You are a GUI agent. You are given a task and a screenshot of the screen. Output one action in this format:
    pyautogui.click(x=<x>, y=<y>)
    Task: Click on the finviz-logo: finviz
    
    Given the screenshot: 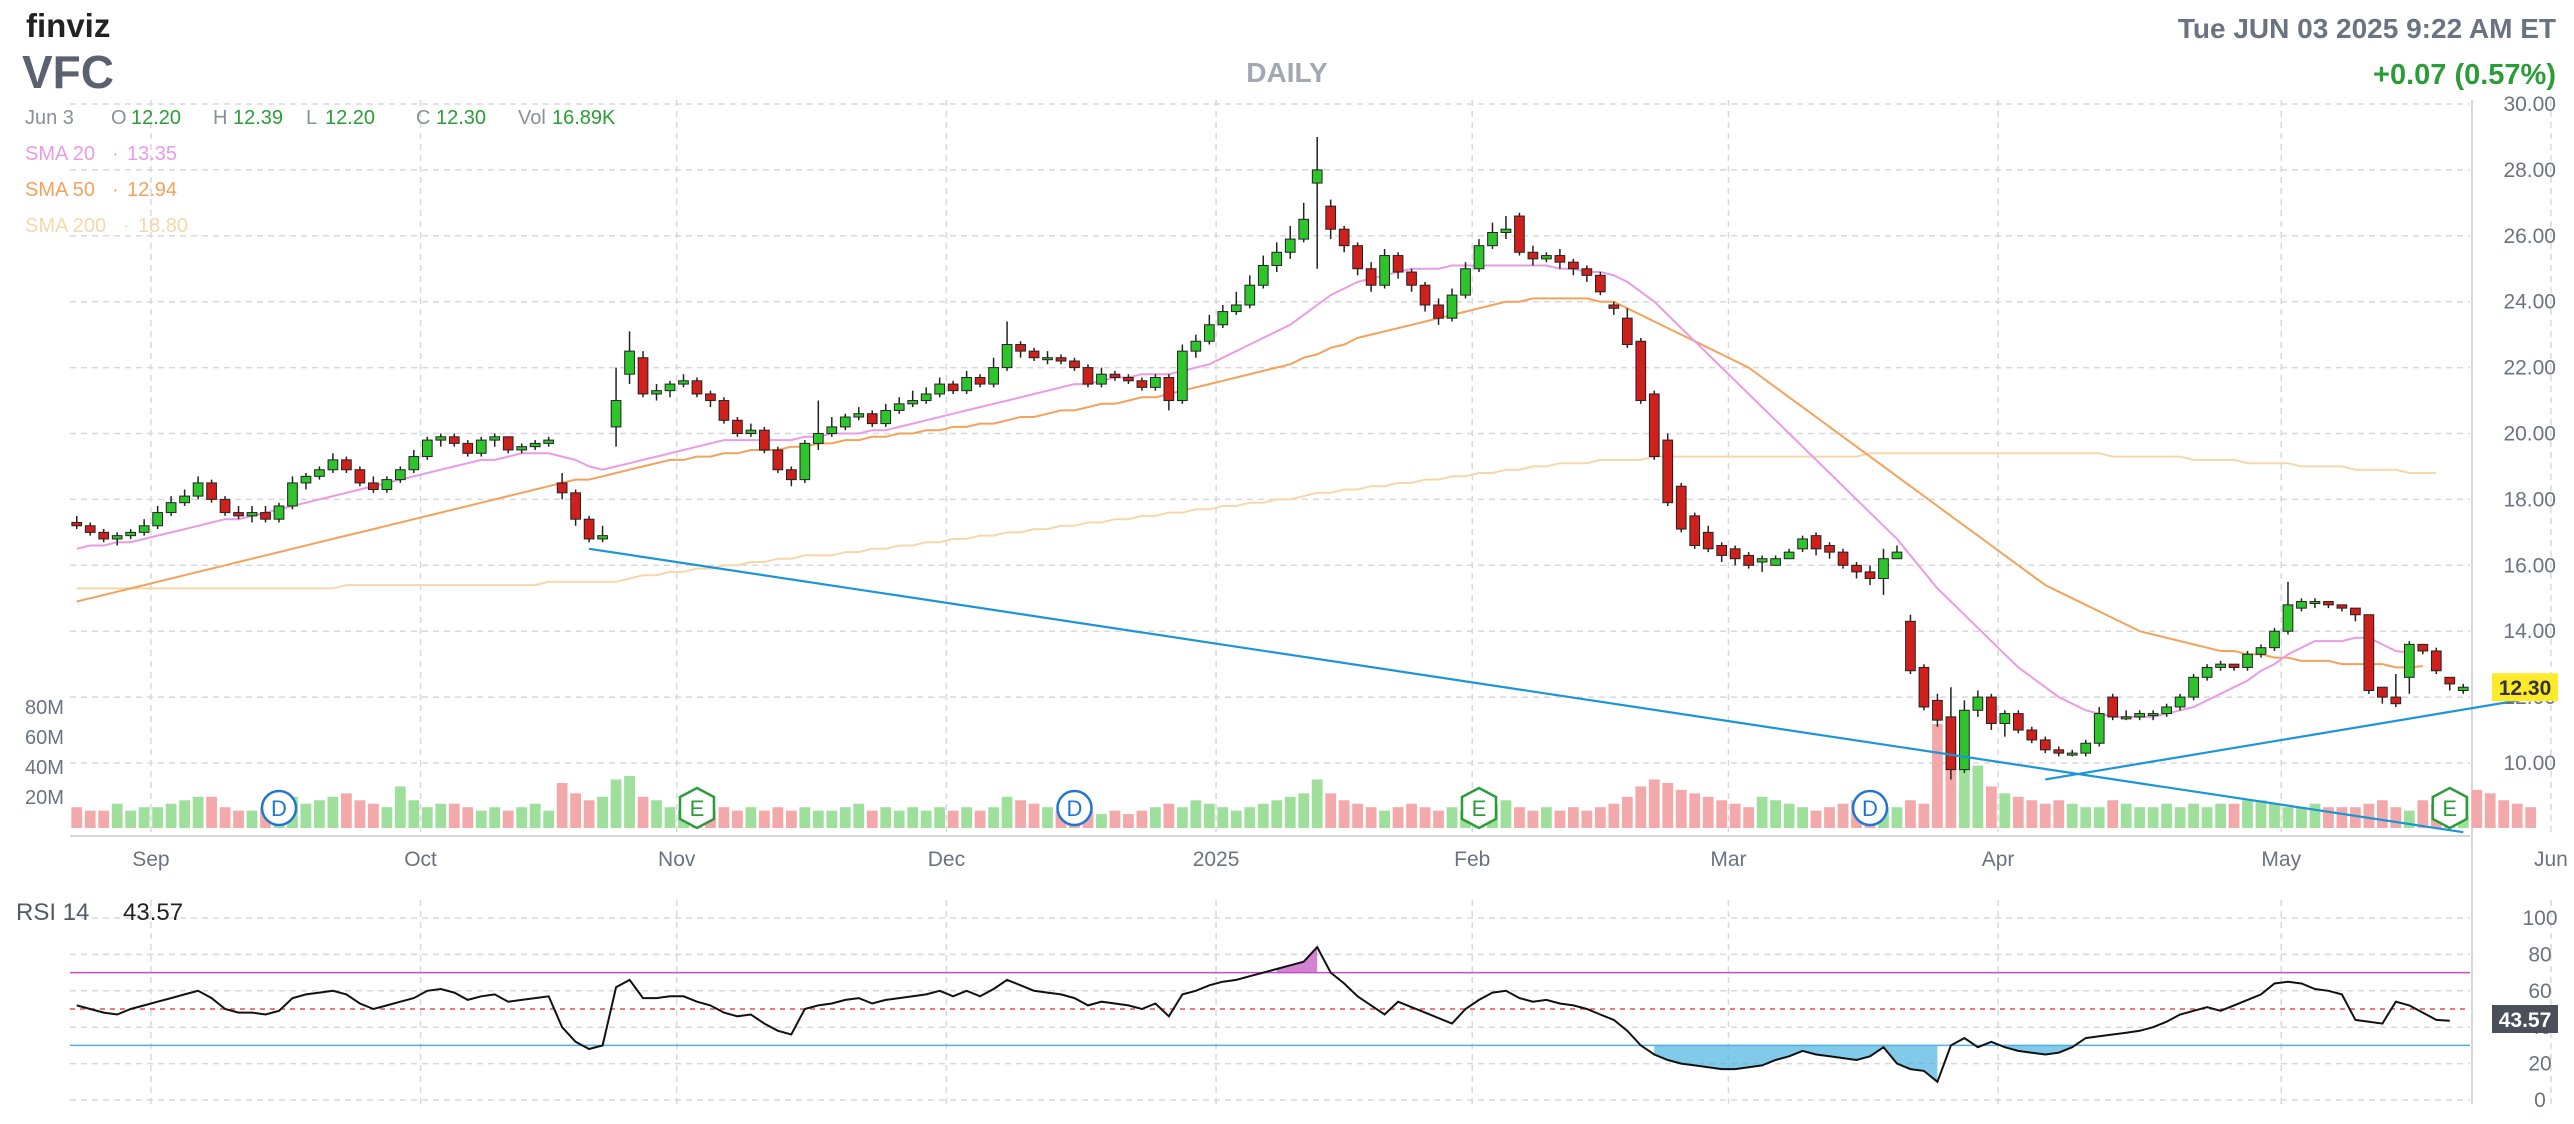 What is the action you would take?
    pyautogui.click(x=68, y=25)
    